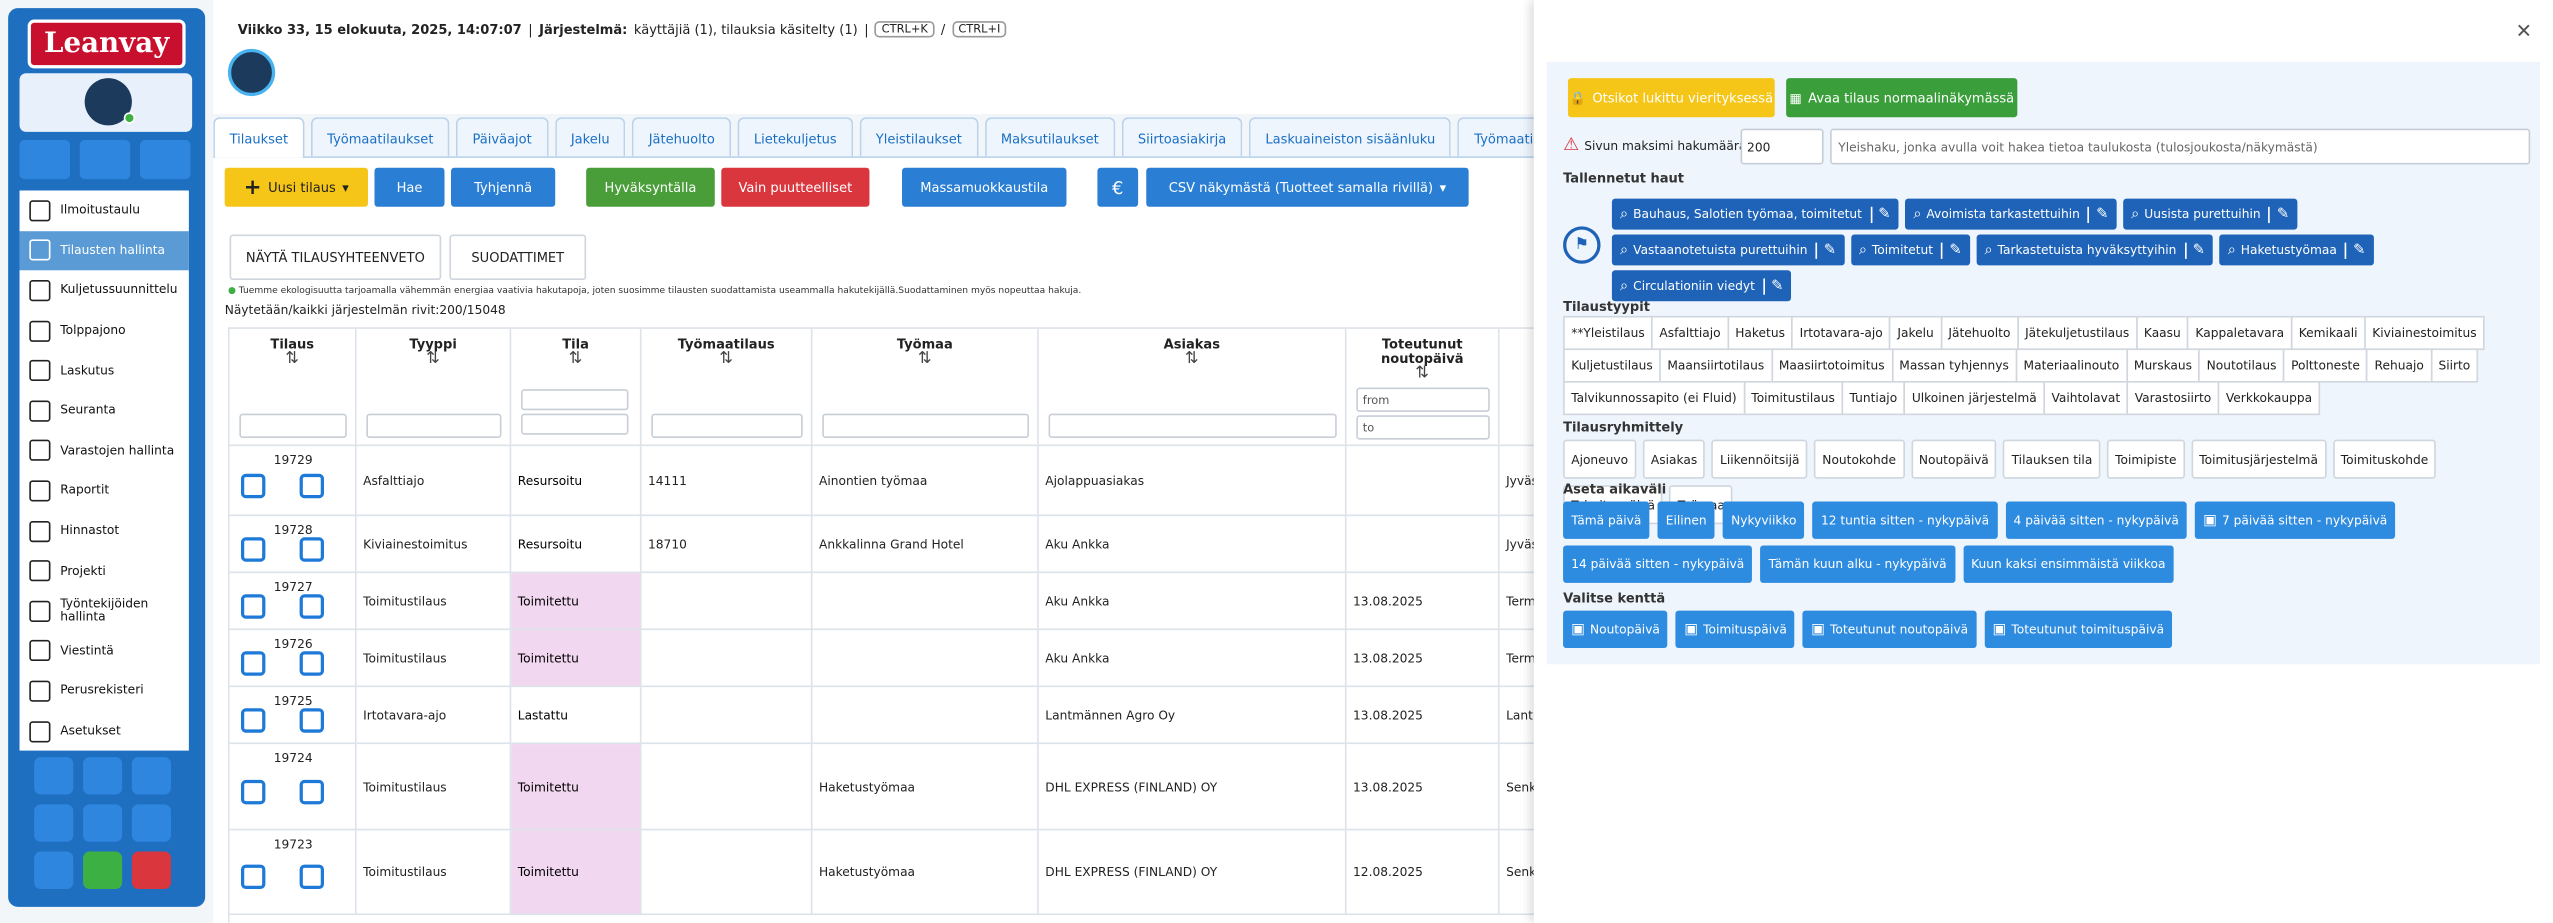 This screenshot has width=2553, height=923. What do you see at coordinates (503, 187) in the screenshot?
I see `clear-button: Tyhjennä` at bounding box center [503, 187].